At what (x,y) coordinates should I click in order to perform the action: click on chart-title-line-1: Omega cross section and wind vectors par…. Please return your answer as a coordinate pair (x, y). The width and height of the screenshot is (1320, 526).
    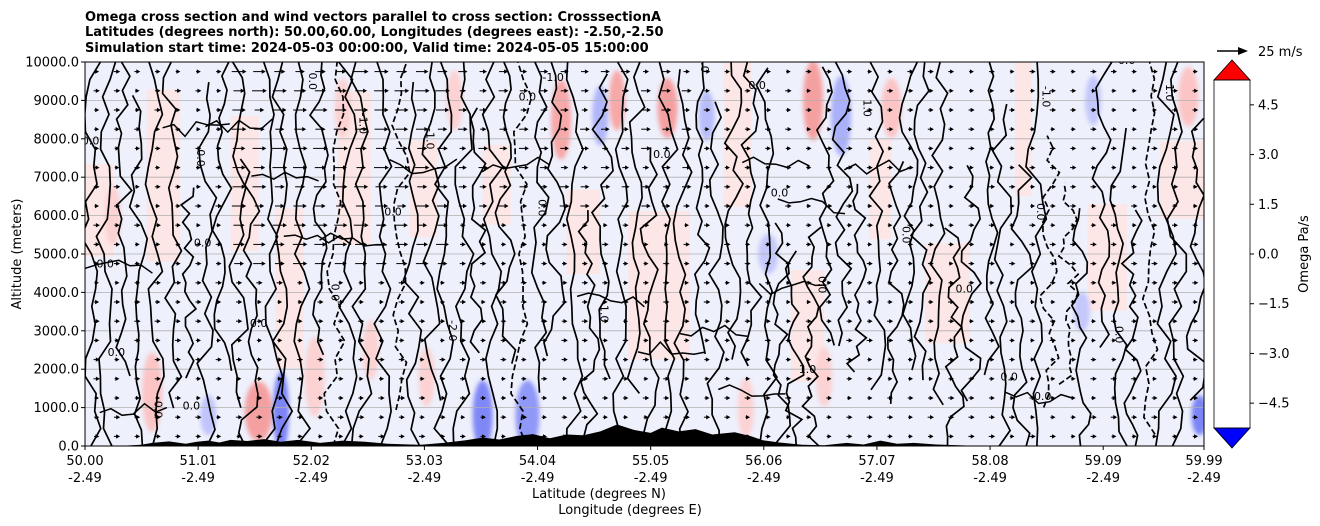
    Looking at the image, I should click on (373, 17).